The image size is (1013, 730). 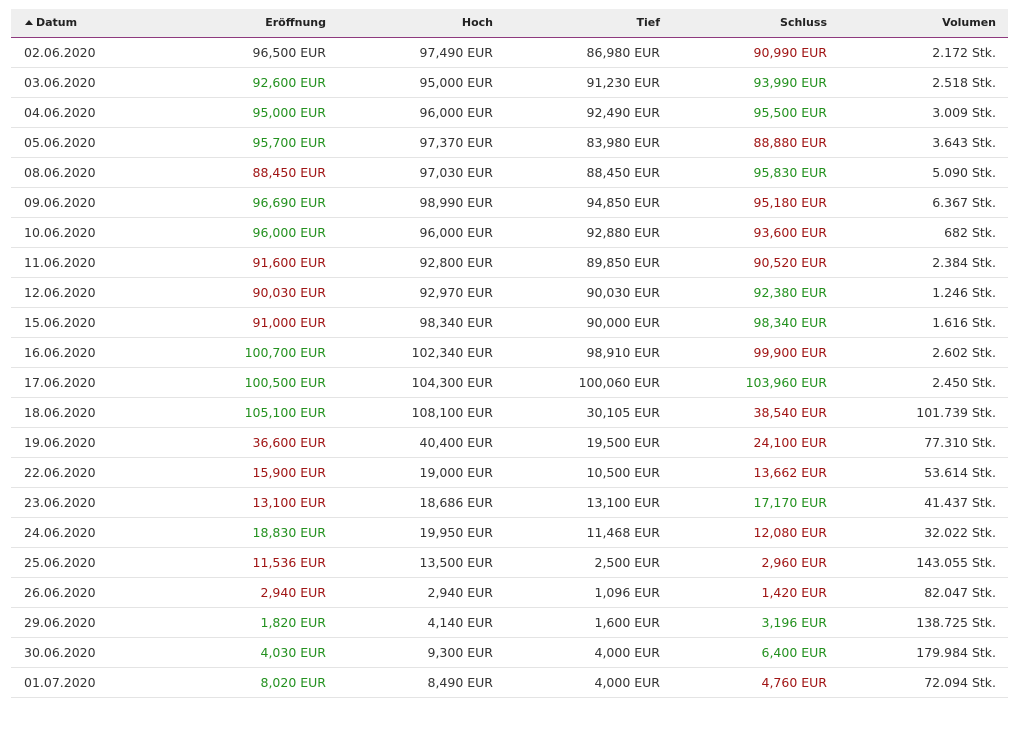 What do you see at coordinates (60, 52) in the screenshot?
I see `cell-date: 02.06.2020` at bounding box center [60, 52].